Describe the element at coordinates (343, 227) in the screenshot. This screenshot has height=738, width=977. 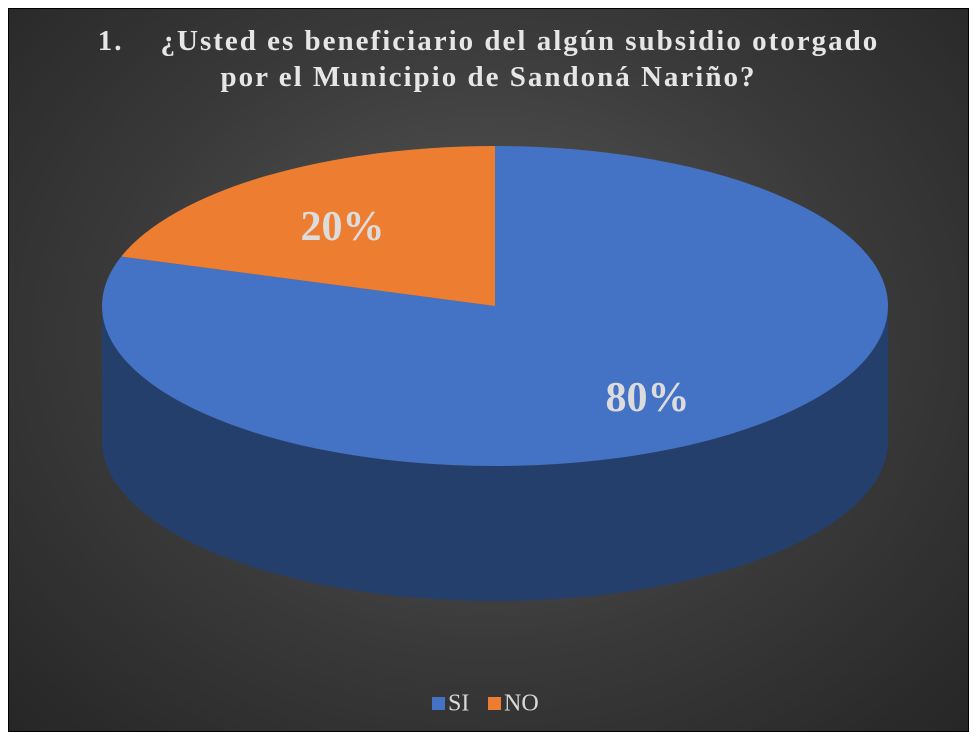
I see `data-label: 20%` at that location.